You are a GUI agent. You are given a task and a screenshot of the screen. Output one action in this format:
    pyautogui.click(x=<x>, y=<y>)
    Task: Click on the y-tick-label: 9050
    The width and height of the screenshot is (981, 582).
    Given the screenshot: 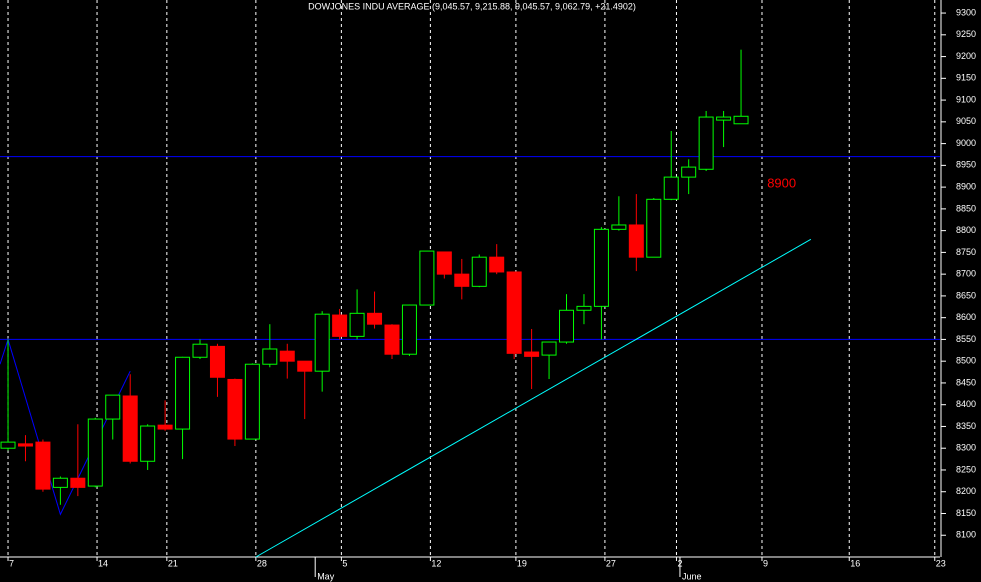 What is the action you would take?
    pyautogui.click(x=966, y=121)
    